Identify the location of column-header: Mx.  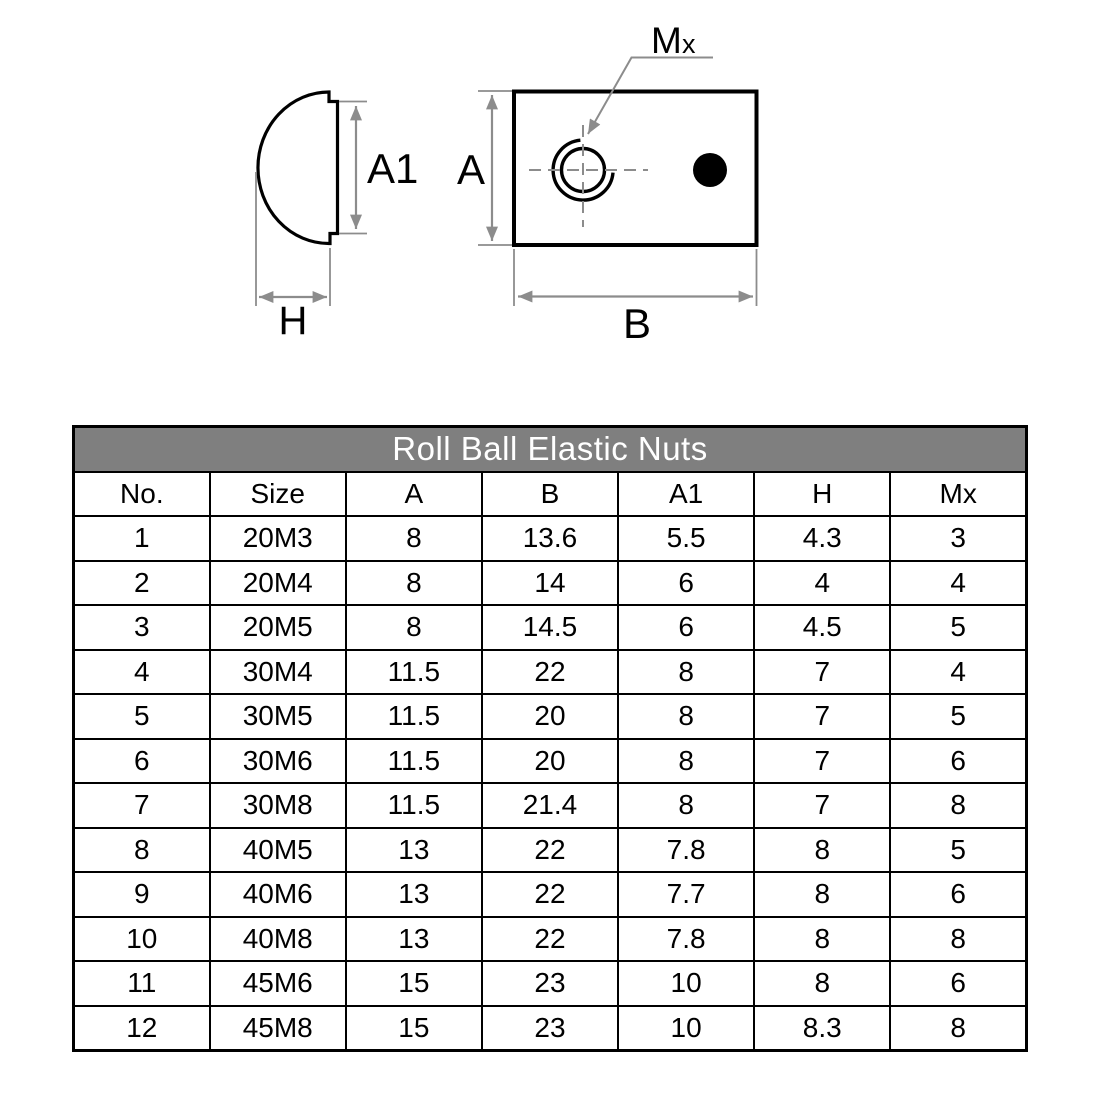
(958, 493).